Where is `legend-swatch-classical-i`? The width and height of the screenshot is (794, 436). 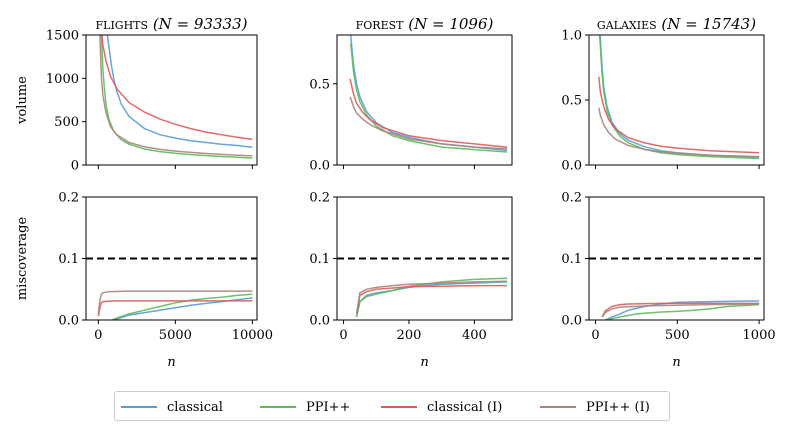 legend-swatch-classical-i is located at coordinates (399, 407).